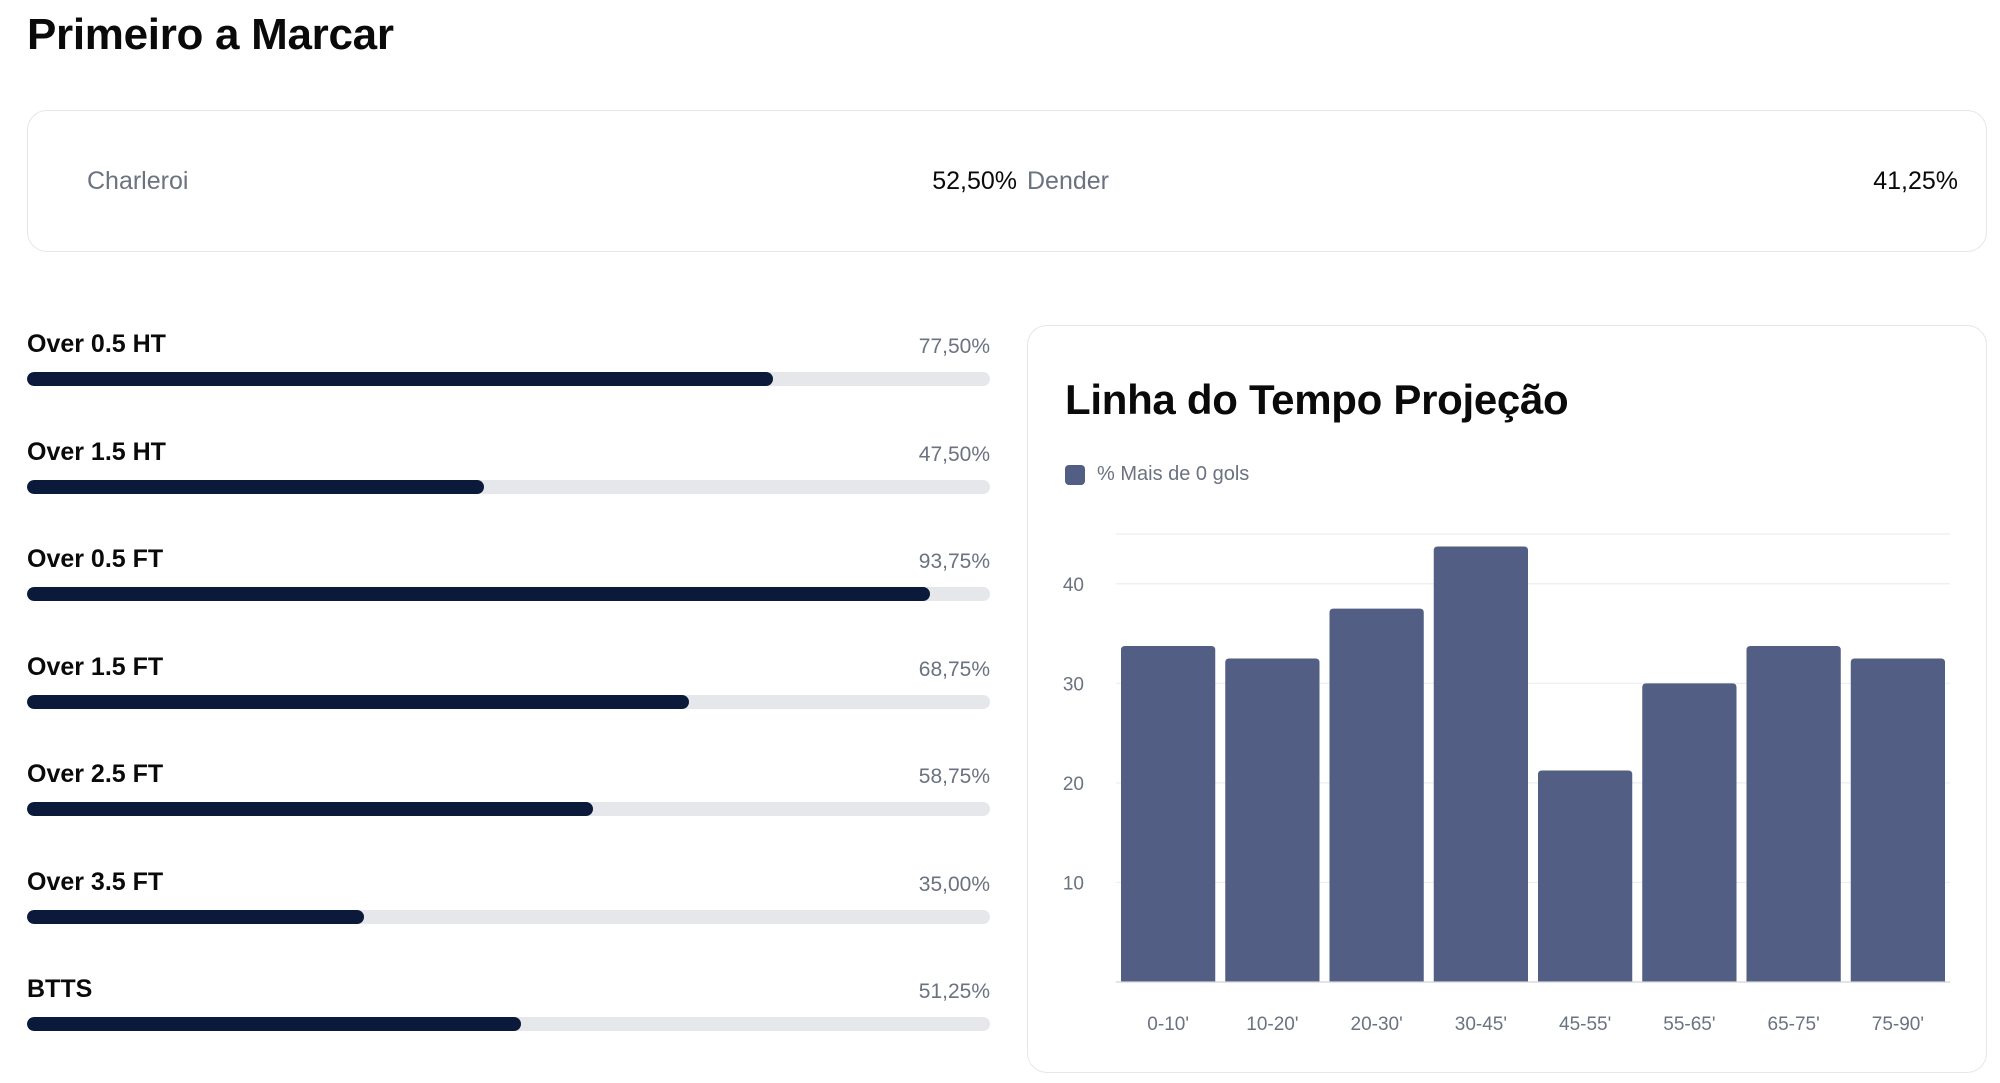 This screenshot has height=1083, width=2000. I want to click on stat-item: Over 1.5 FT 68,75%, so click(508, 702).